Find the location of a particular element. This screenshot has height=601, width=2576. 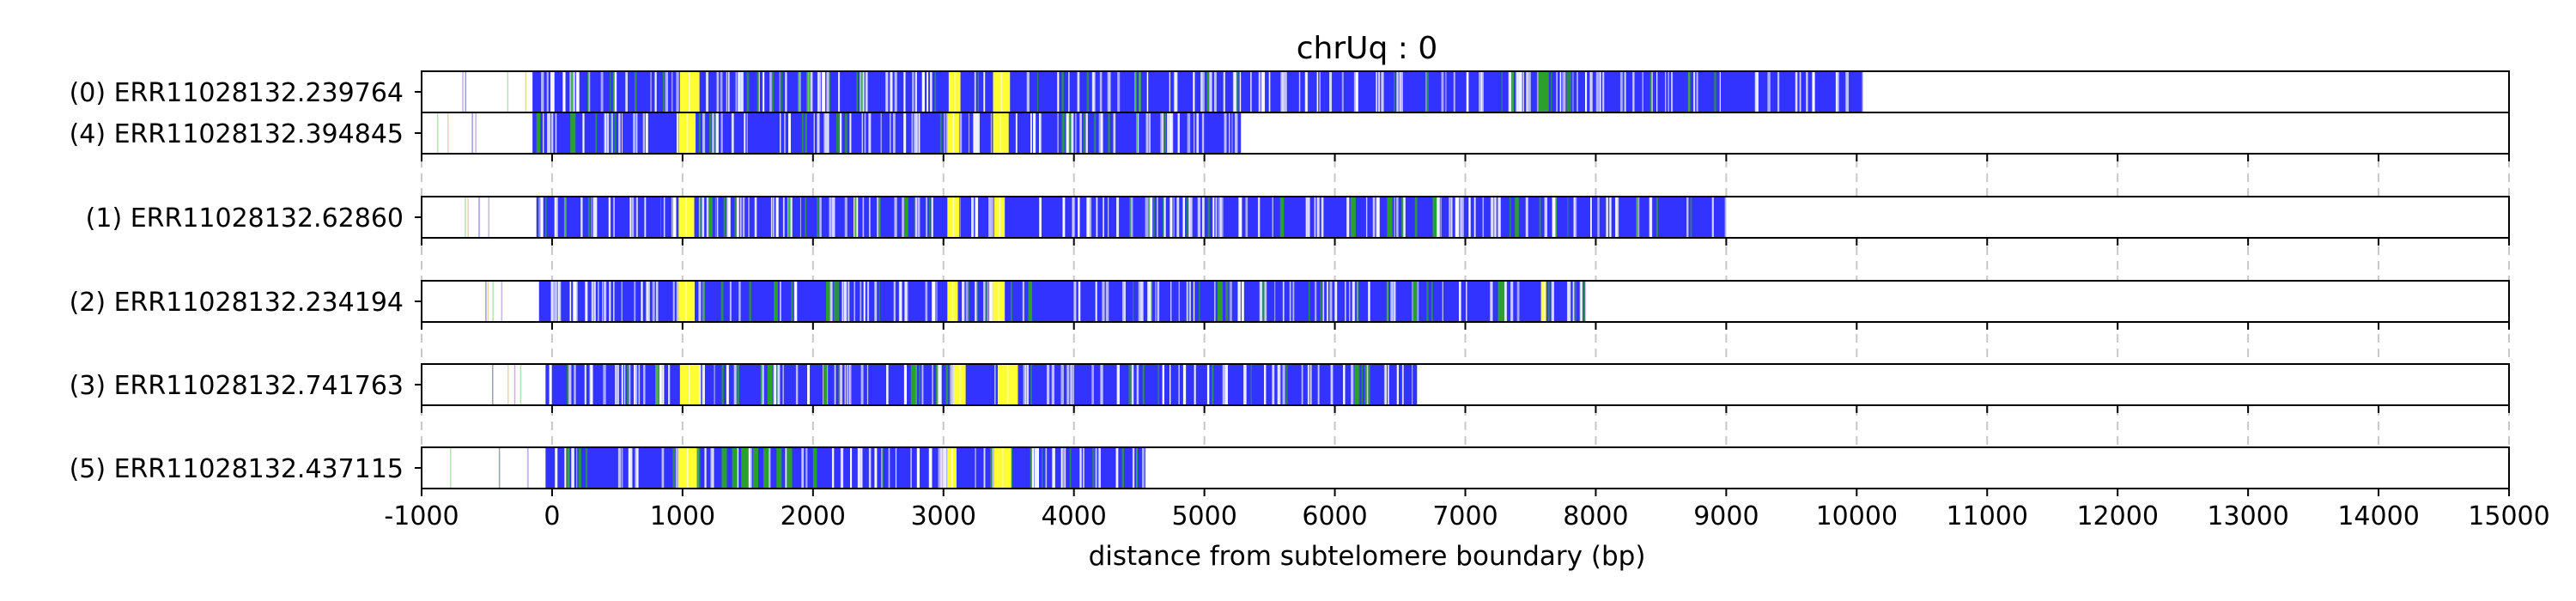

x-tick-label: 6000 is located at coordinates (1334, 516).